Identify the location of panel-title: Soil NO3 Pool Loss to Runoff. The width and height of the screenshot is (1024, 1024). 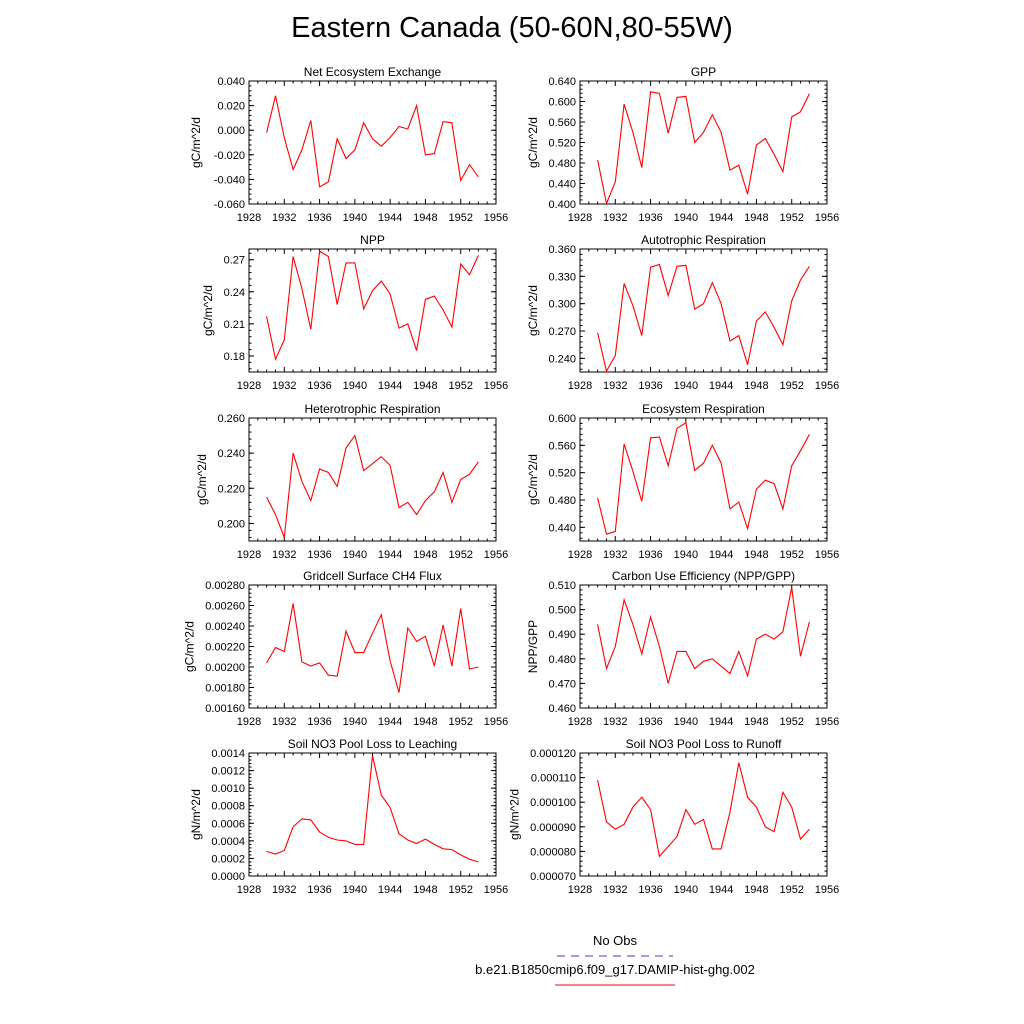
(704, 744).